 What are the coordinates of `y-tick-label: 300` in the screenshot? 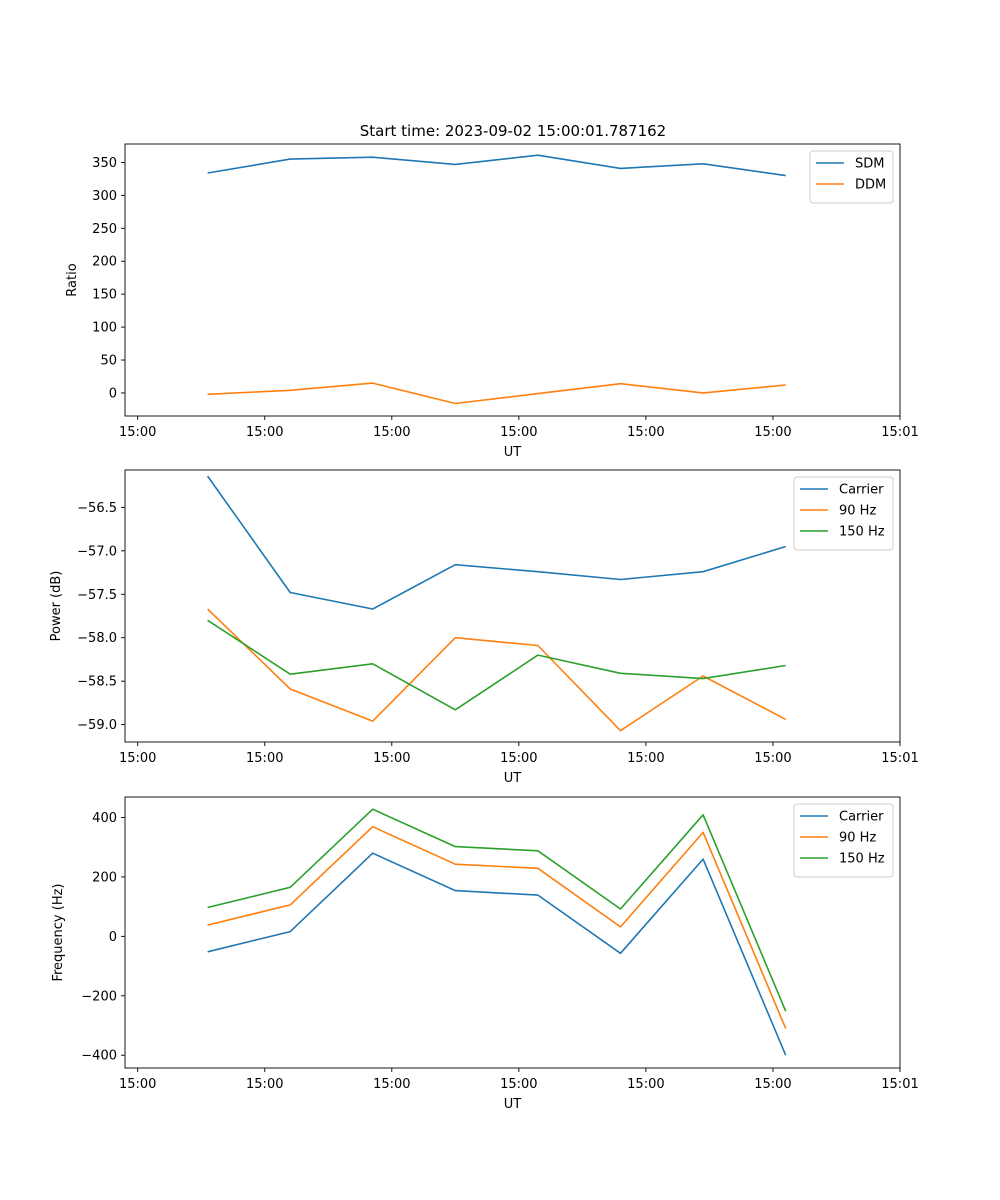 It's located at (104, 196).